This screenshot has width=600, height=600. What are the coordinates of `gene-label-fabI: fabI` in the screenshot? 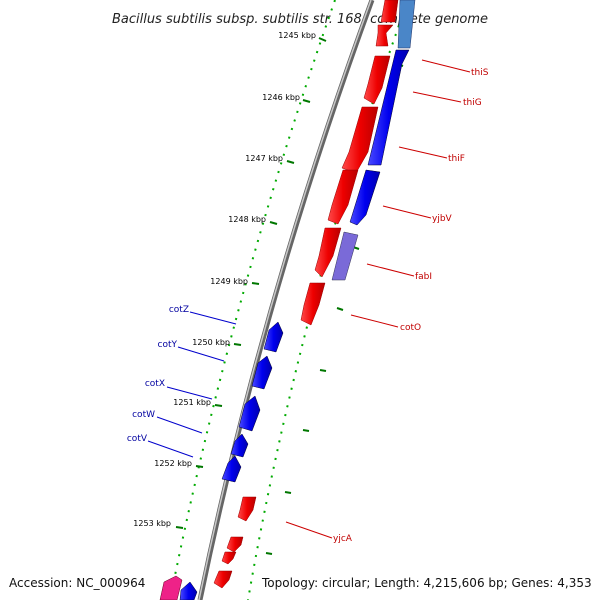 It's located at (423, 277).